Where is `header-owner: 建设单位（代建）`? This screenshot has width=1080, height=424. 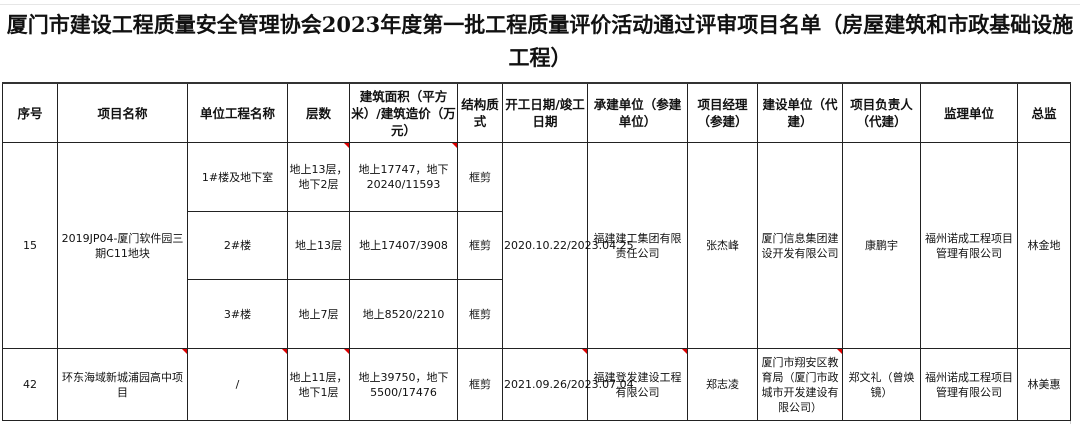 header-owner: 建设单位（代建） is located at coordinates (800, 112).